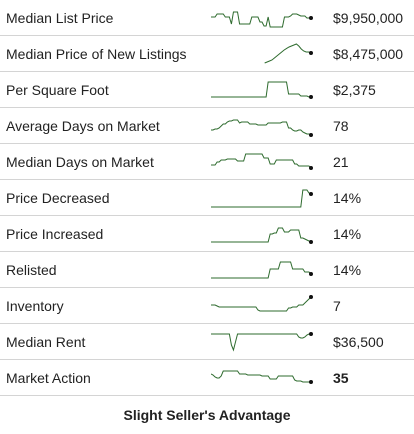  I want to click on sparkline-relisted, so click(262, 270).